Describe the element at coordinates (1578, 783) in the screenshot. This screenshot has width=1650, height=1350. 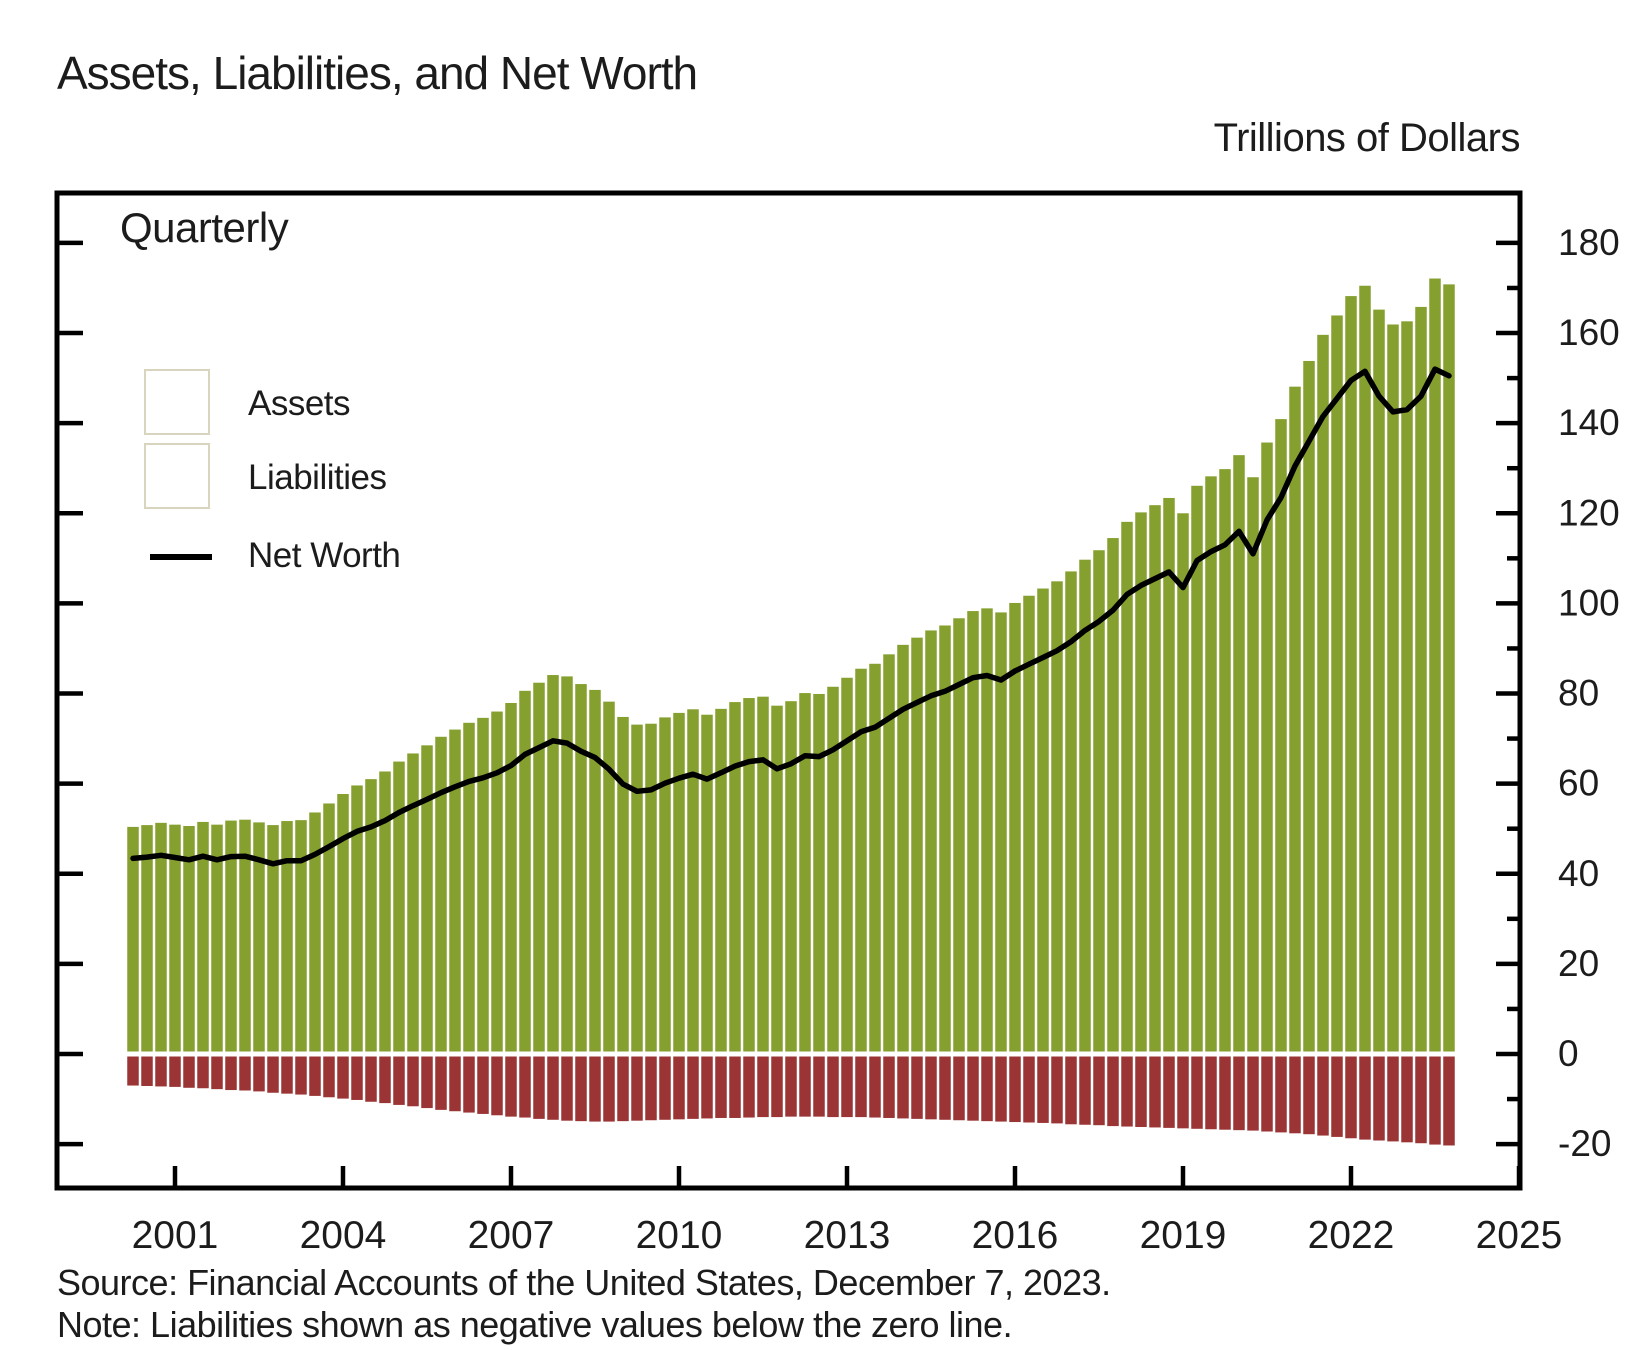
I see `y-axis-label: 60` at that location.